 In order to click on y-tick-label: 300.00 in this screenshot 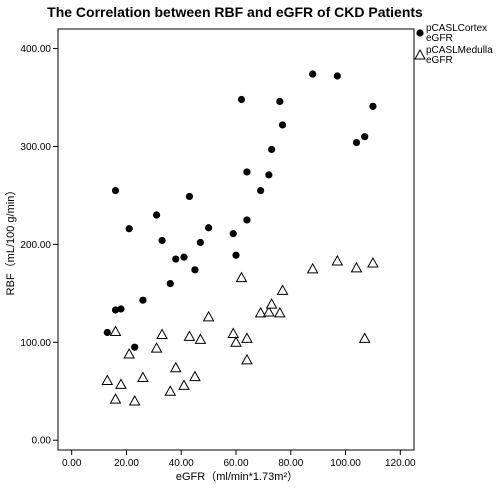, I will do `click(35, 147)`.